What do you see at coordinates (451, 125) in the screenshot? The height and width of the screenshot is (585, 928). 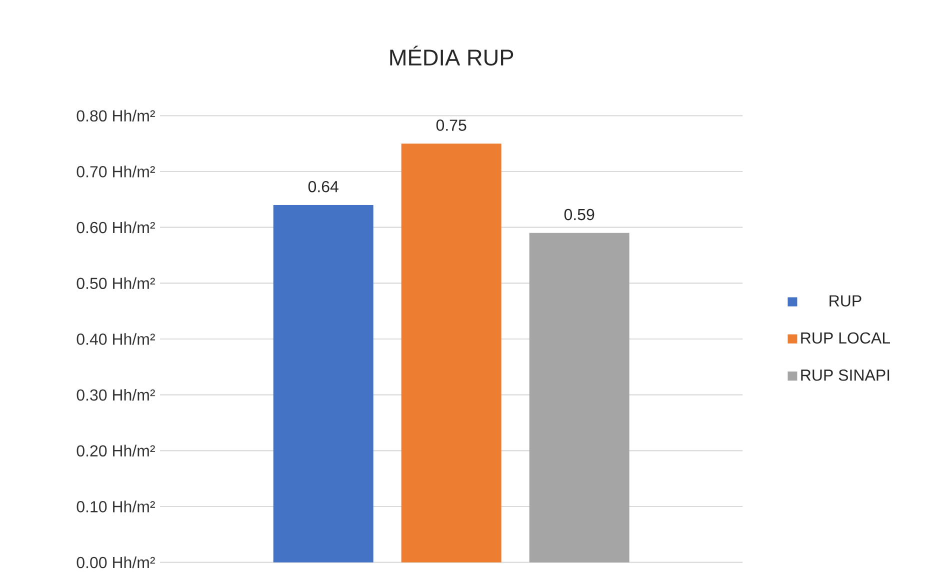 I see `data-label: 0.75` at bounding box center [451, 125].